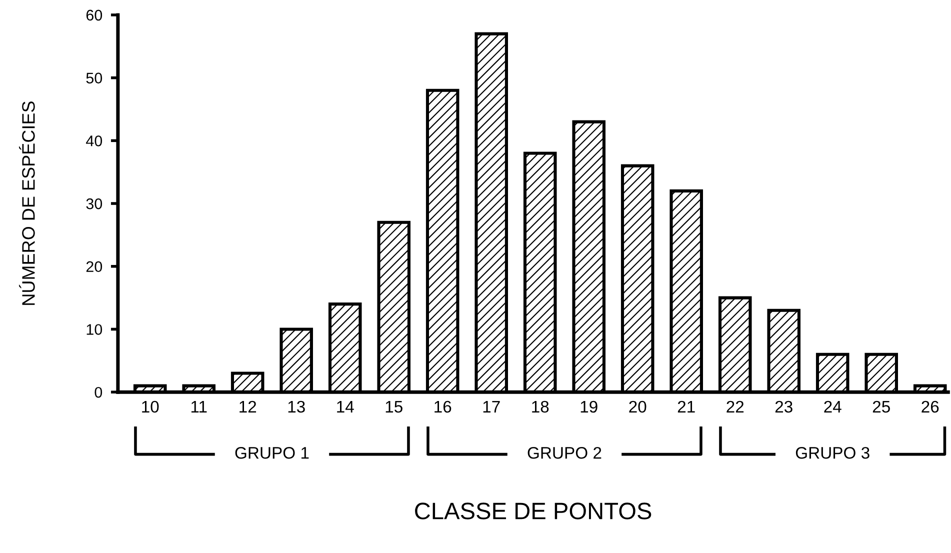 The height and width of the screenshot is (553, 951). Describe the element at coordinates (94, 329) in the screenshot. I see `y-tick-label: 10` at that location.